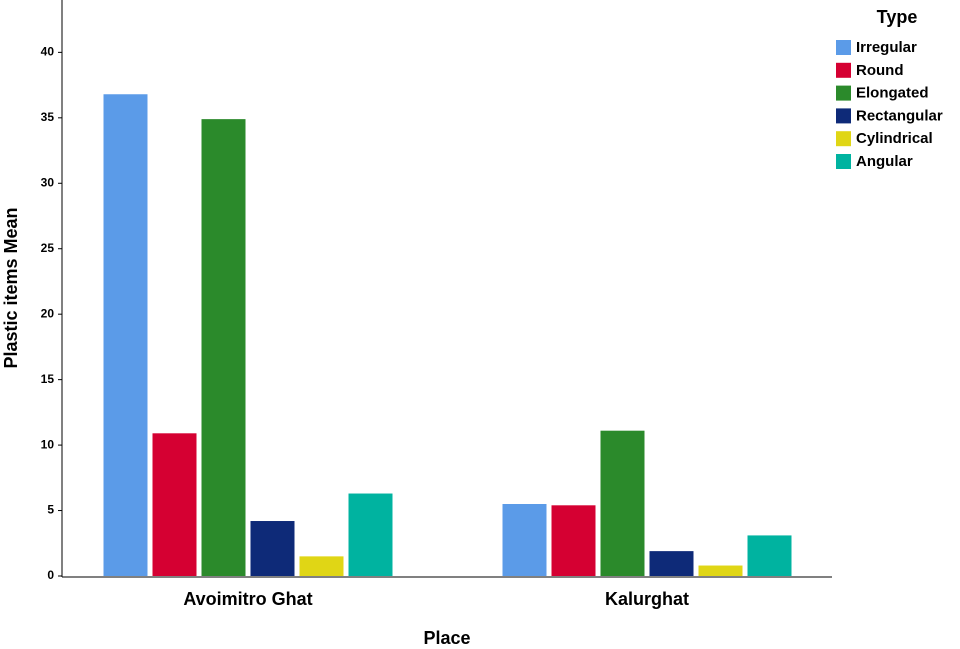  Describe the element at coordinates (884, 161) in the screenshot. I see `legend-label: Angular` at that location.